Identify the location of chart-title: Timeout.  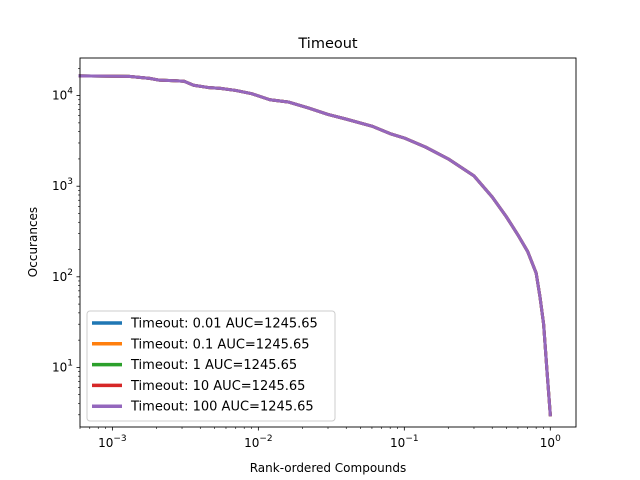
(327, 44).